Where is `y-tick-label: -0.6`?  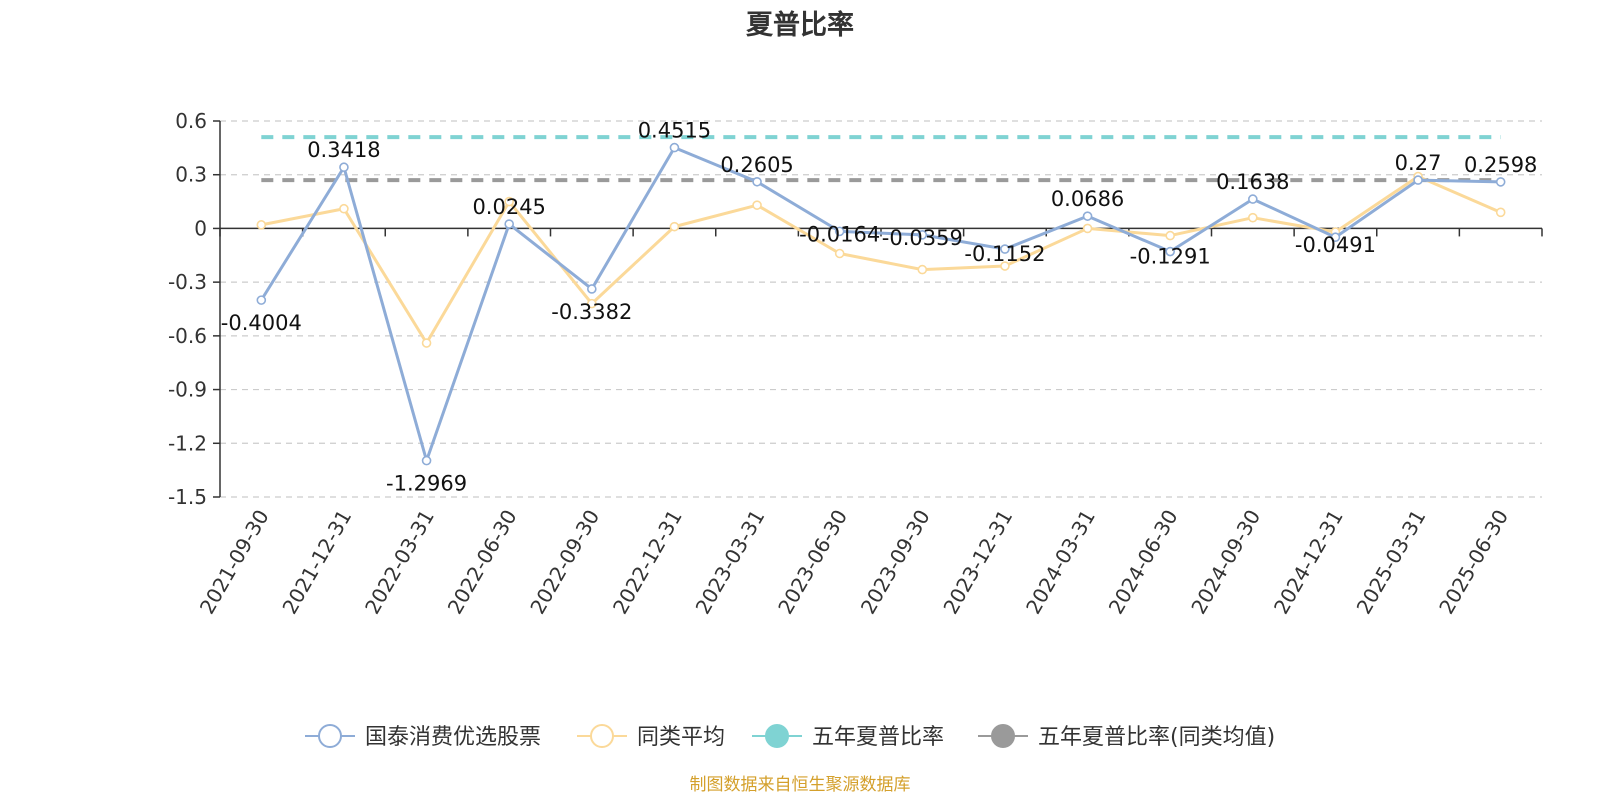 y-tick-label: -0.6 is located at coordinates (187, 336).